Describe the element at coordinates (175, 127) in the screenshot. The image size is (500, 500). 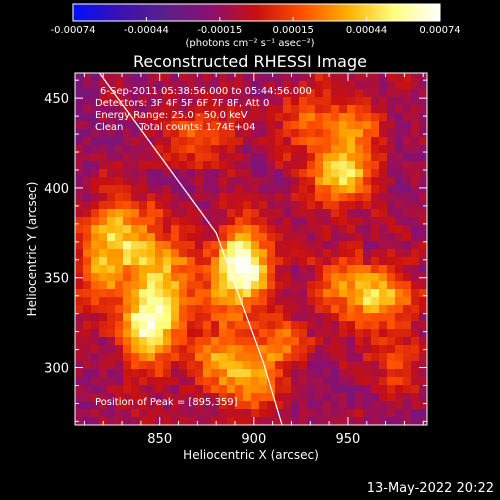
I see `info-clean-counts: Clean Total counts: 1.74E+04` at that location.